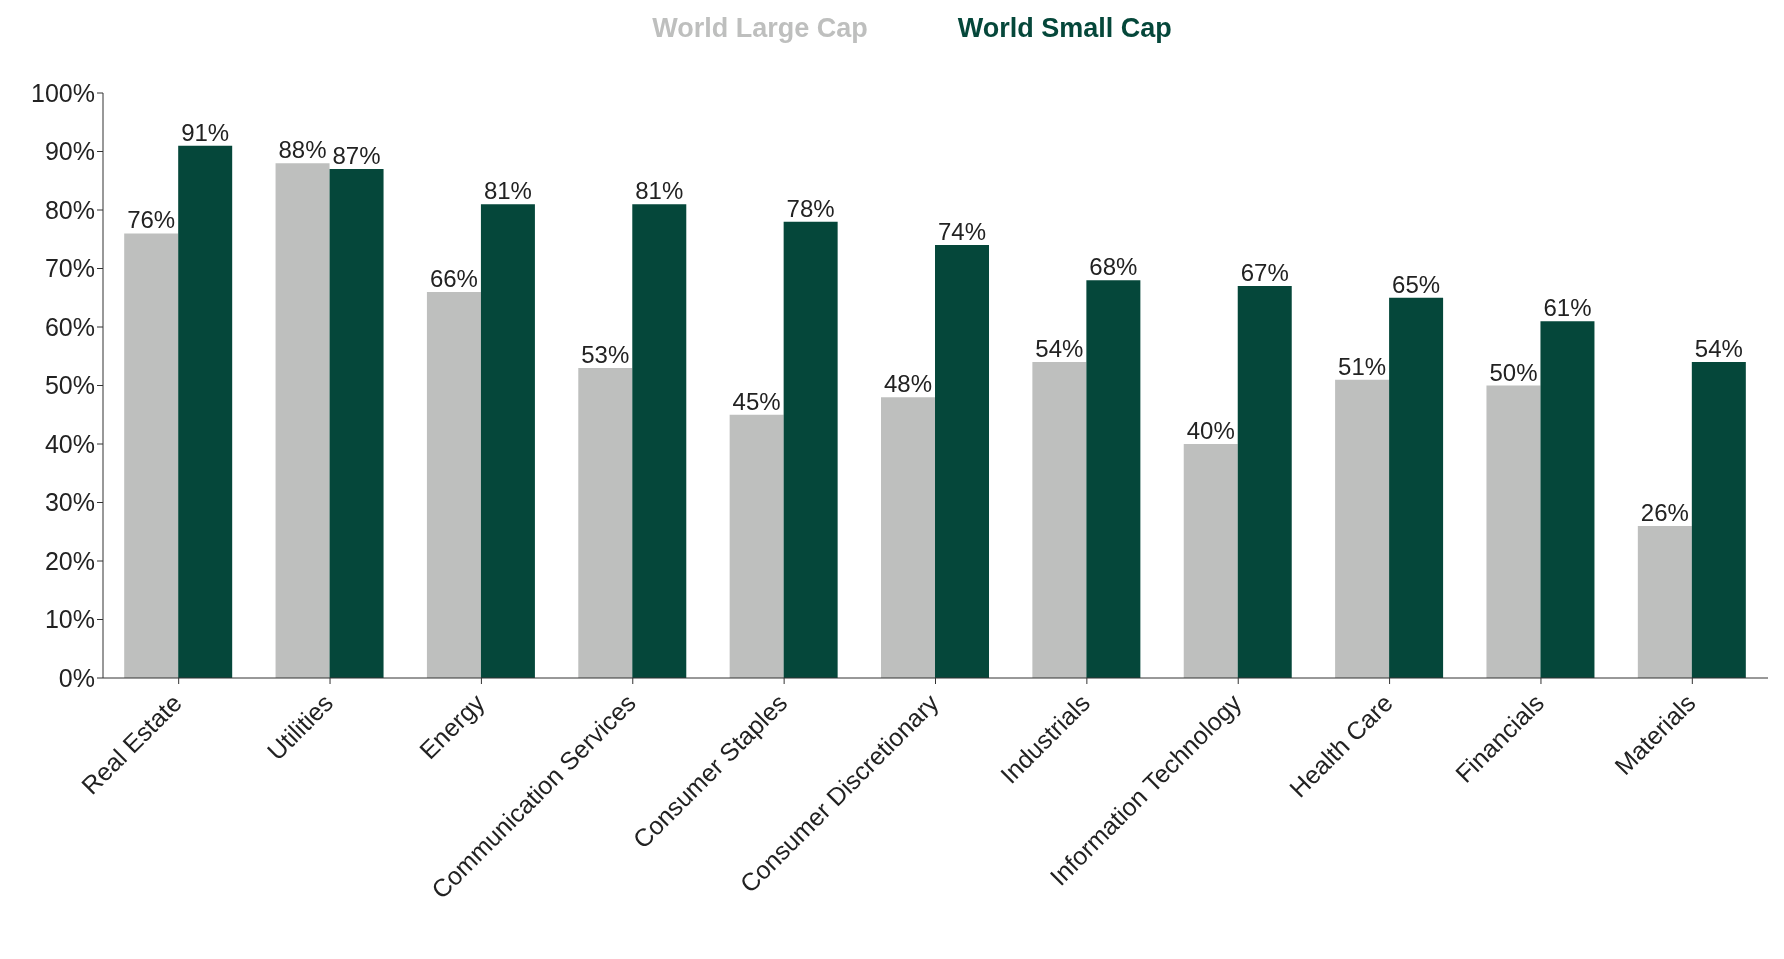  What do you see at coordinates (69, 502) in the screenshot?
I see `y-tick-label: 30%` at bounding box center [69, 502].